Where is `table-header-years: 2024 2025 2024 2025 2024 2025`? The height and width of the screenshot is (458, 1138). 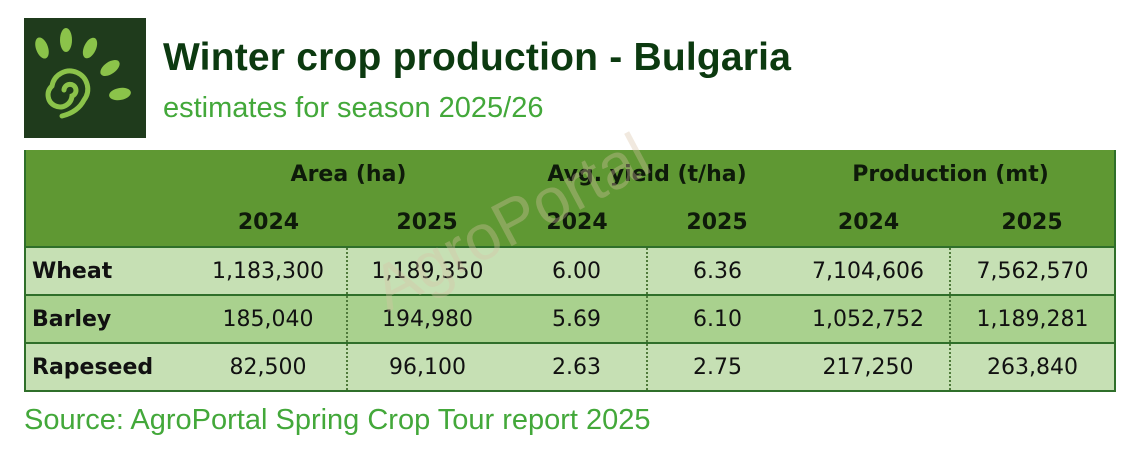 table-header-years: 2024 2025 2024 2025 2024 2025 is located at coordinates (570, 222).